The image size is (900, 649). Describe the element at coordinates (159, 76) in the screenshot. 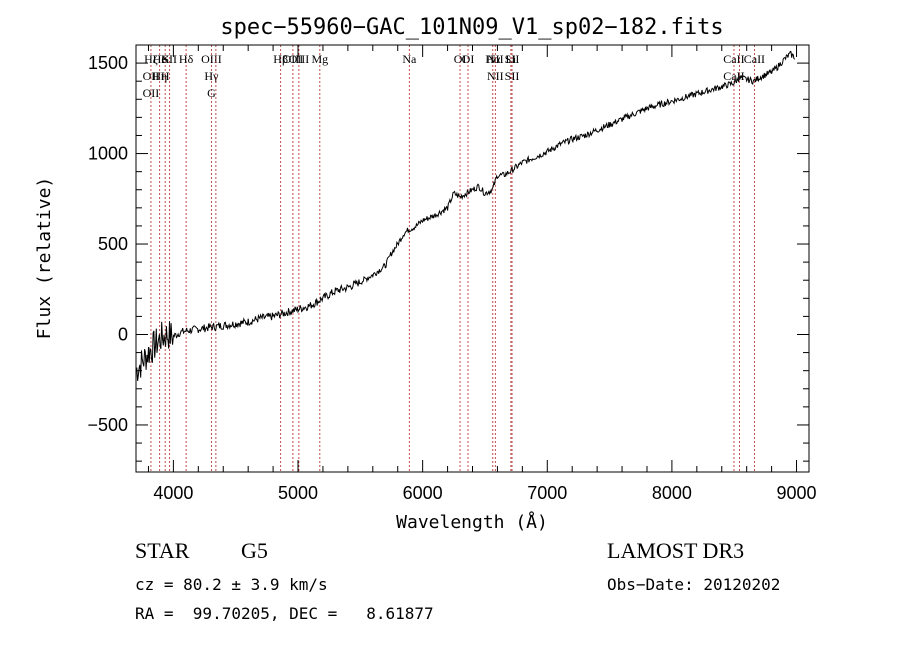

I see `line-label: Hη` at that location.